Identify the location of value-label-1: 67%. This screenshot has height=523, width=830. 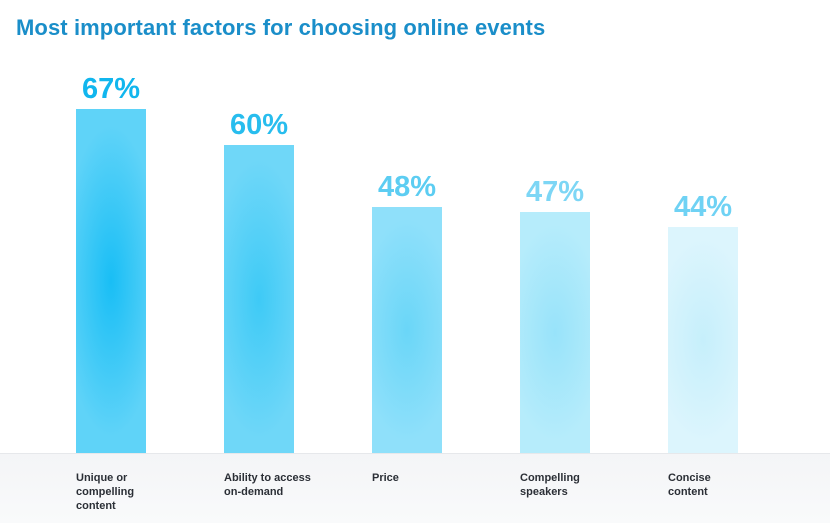
(111, 89).